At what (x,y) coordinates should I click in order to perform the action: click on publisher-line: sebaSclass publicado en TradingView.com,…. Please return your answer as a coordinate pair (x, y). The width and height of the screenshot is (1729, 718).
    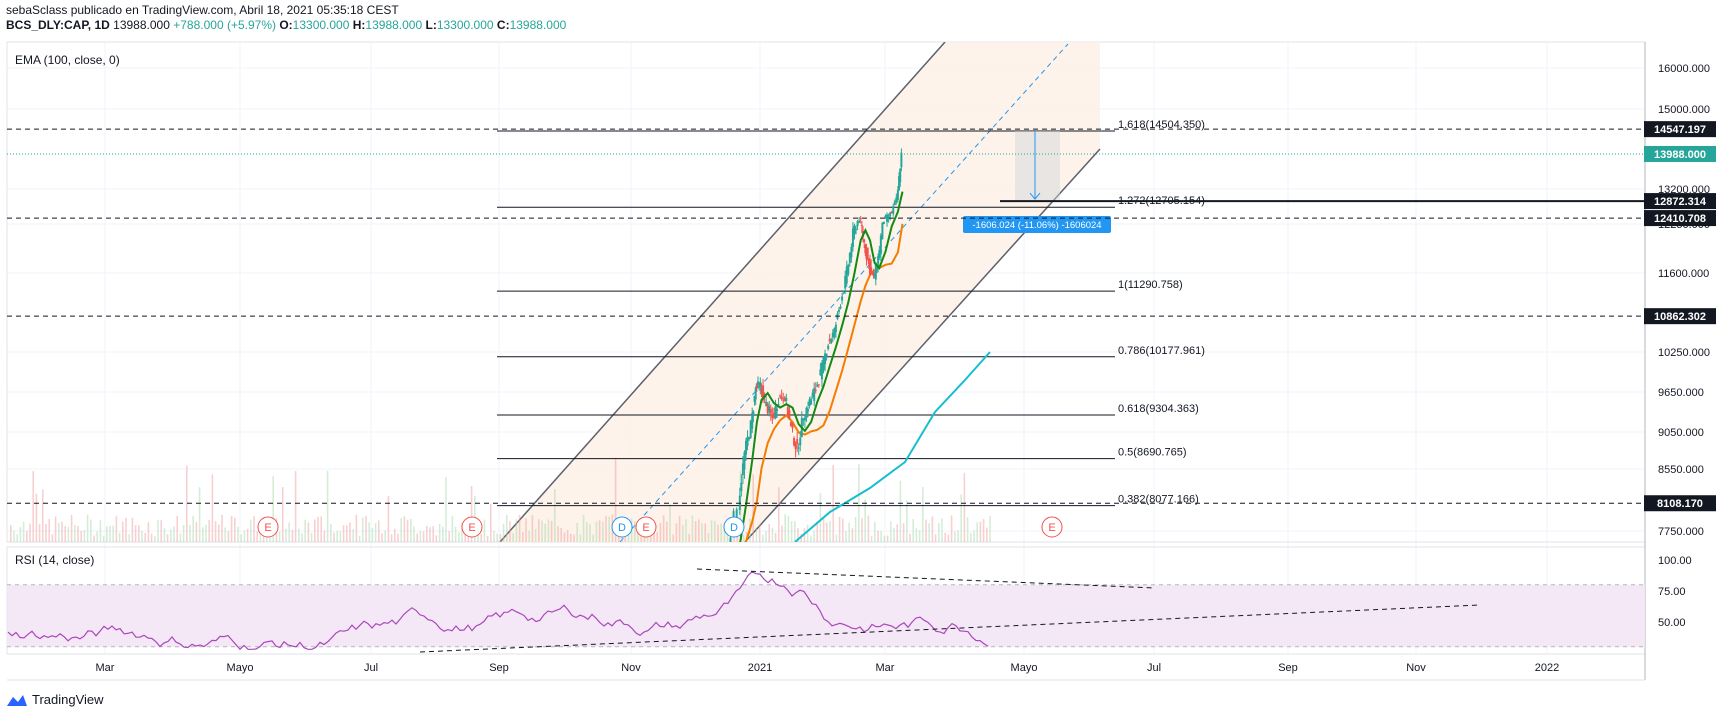
    Looking at the image, I should click on (202, 10).